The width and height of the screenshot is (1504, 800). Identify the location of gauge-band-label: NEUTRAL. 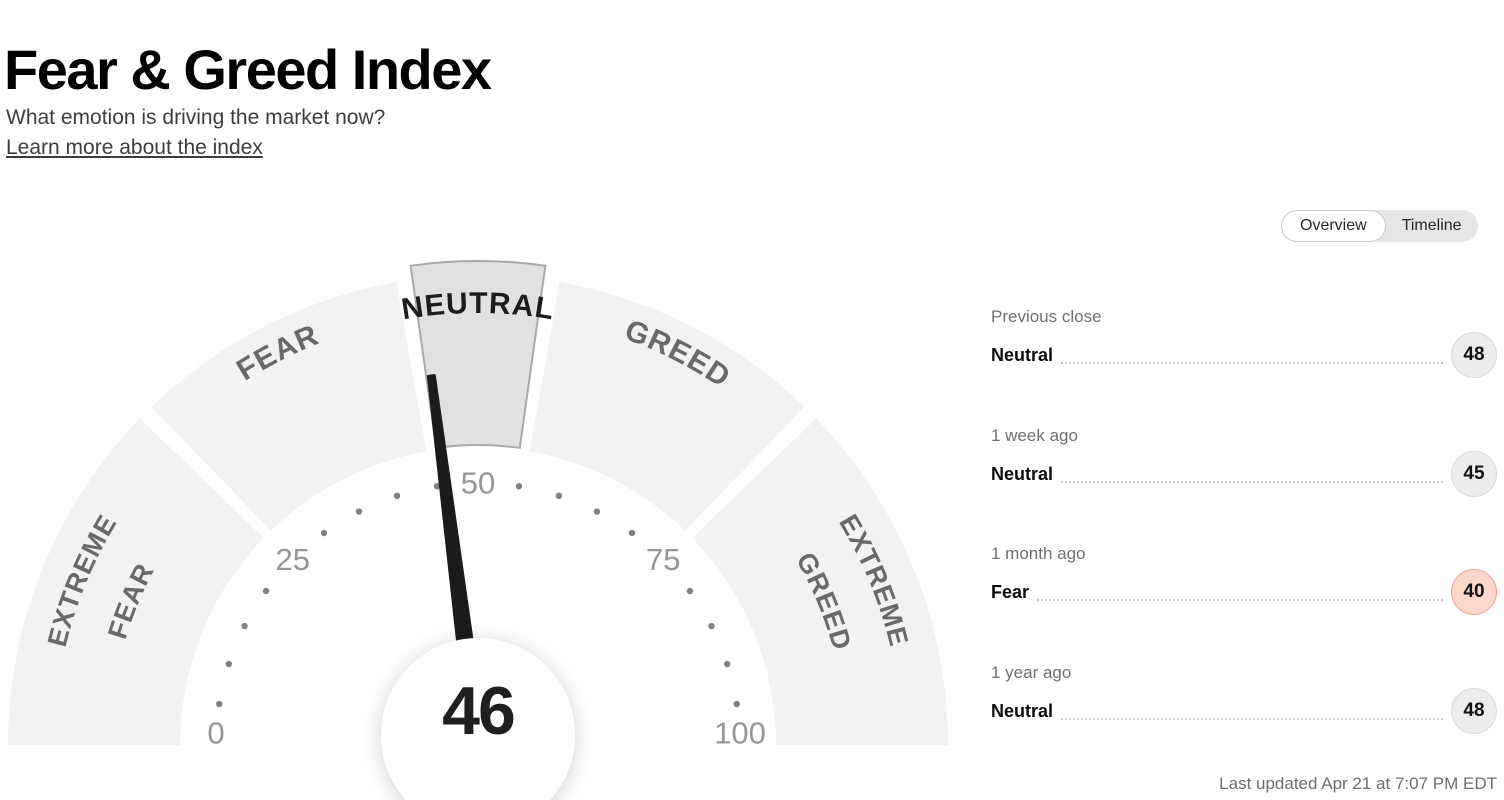
(477, 306).